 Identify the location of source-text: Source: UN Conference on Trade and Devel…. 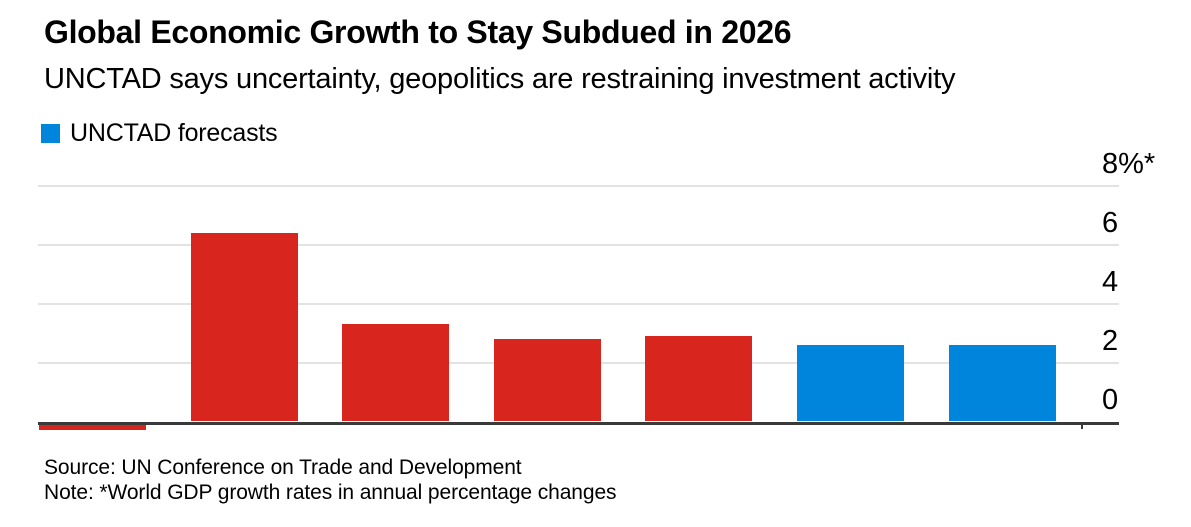
(283, 467).